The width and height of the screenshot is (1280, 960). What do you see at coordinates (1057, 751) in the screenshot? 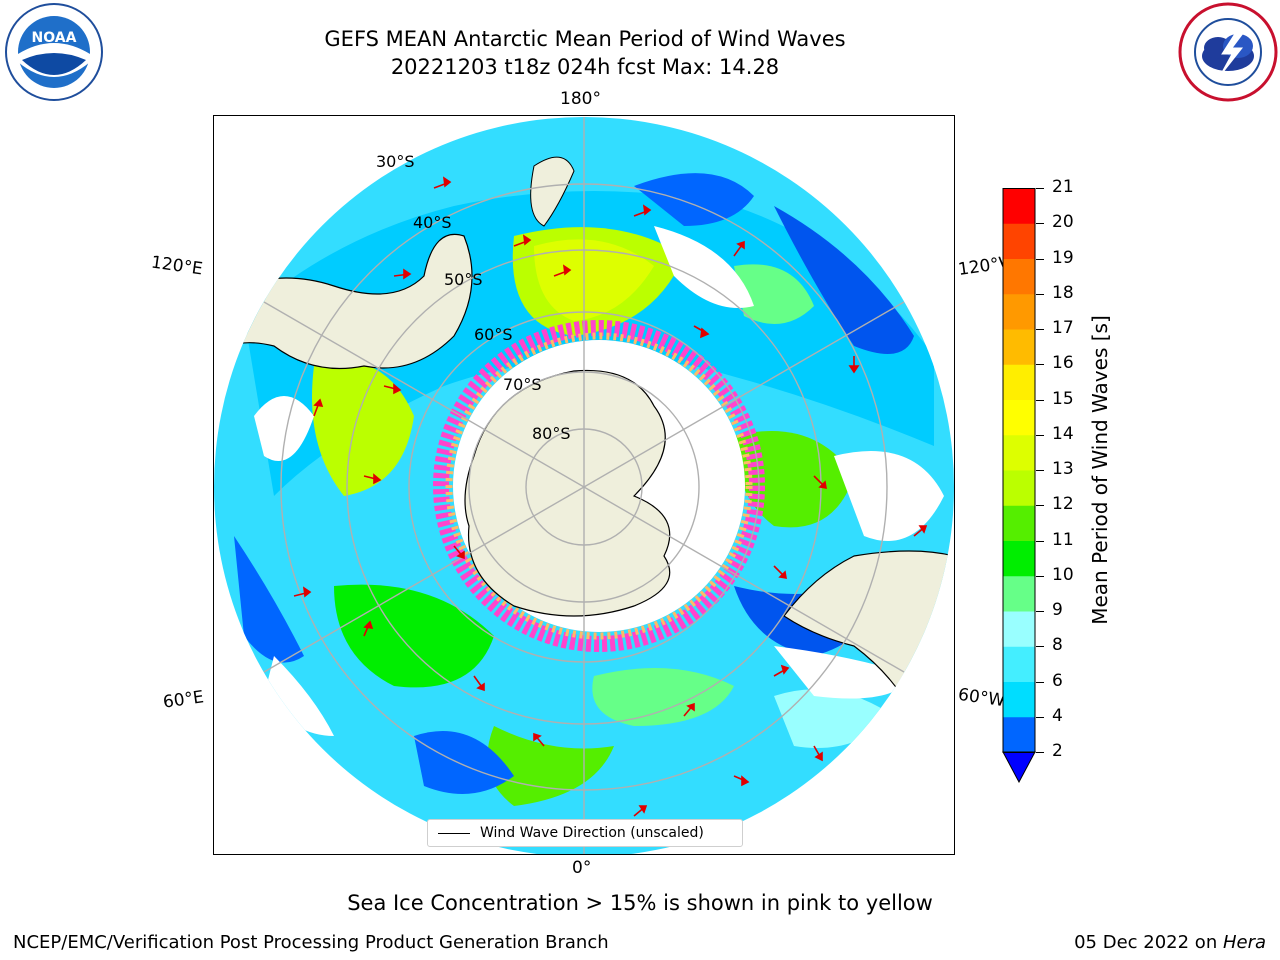
I see `colorbar-tick-label: 2` at bounding box center [1057, 751].